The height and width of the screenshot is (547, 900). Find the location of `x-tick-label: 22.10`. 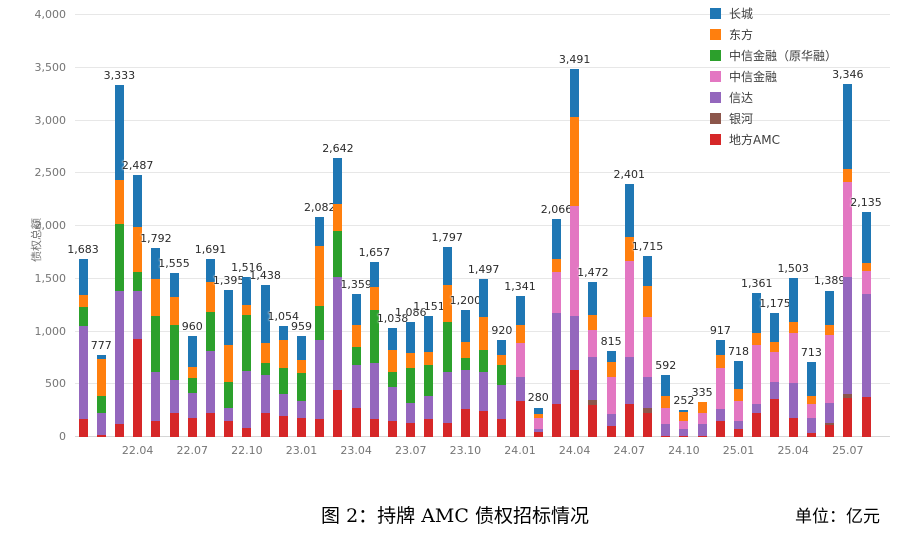

x-tick-label: 22.10 is located at coordinates (247, 450).